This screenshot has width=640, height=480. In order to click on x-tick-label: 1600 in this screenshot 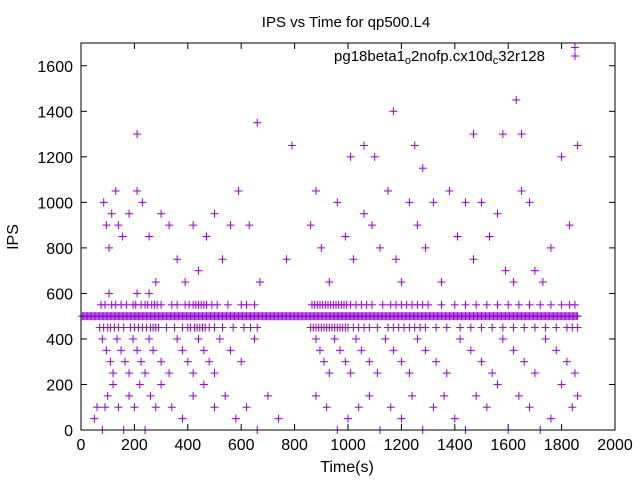, I will do `click(508, 445)`.